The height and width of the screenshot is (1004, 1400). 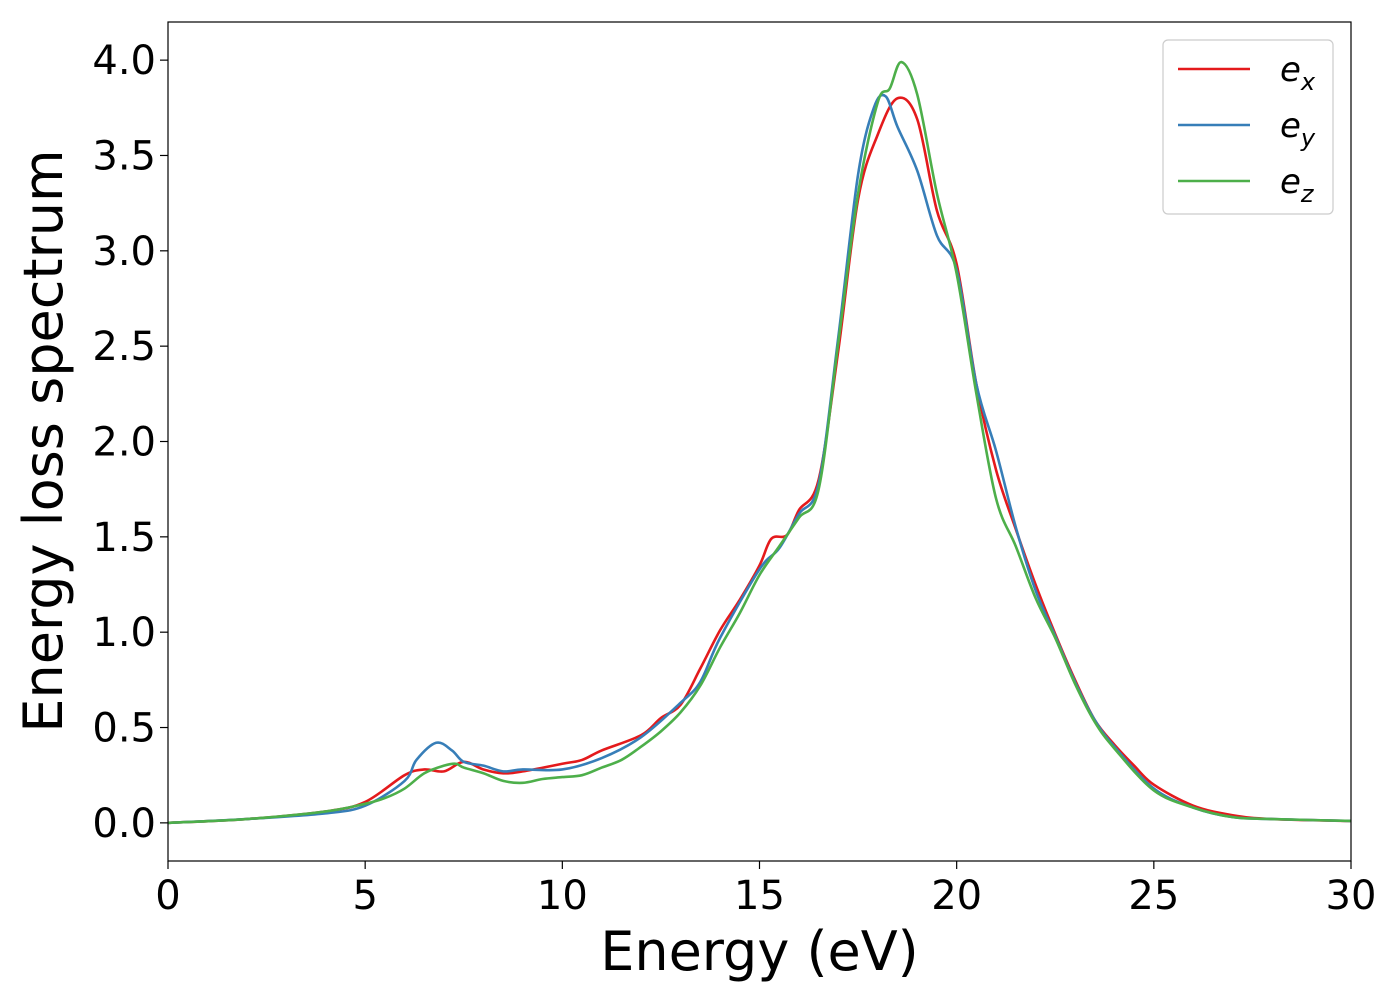 What do you see at coordinates (1351, 896) in the screenshot?
I see `x-tick-label: 30` at bounding box center [1351, 896].